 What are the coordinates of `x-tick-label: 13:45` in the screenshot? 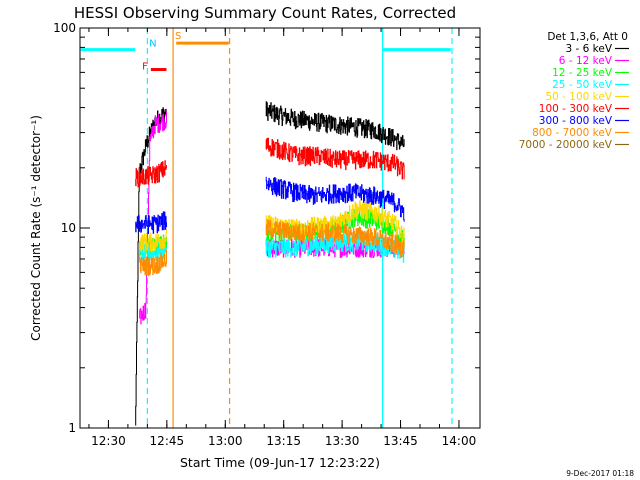 It's located at (400, 441).